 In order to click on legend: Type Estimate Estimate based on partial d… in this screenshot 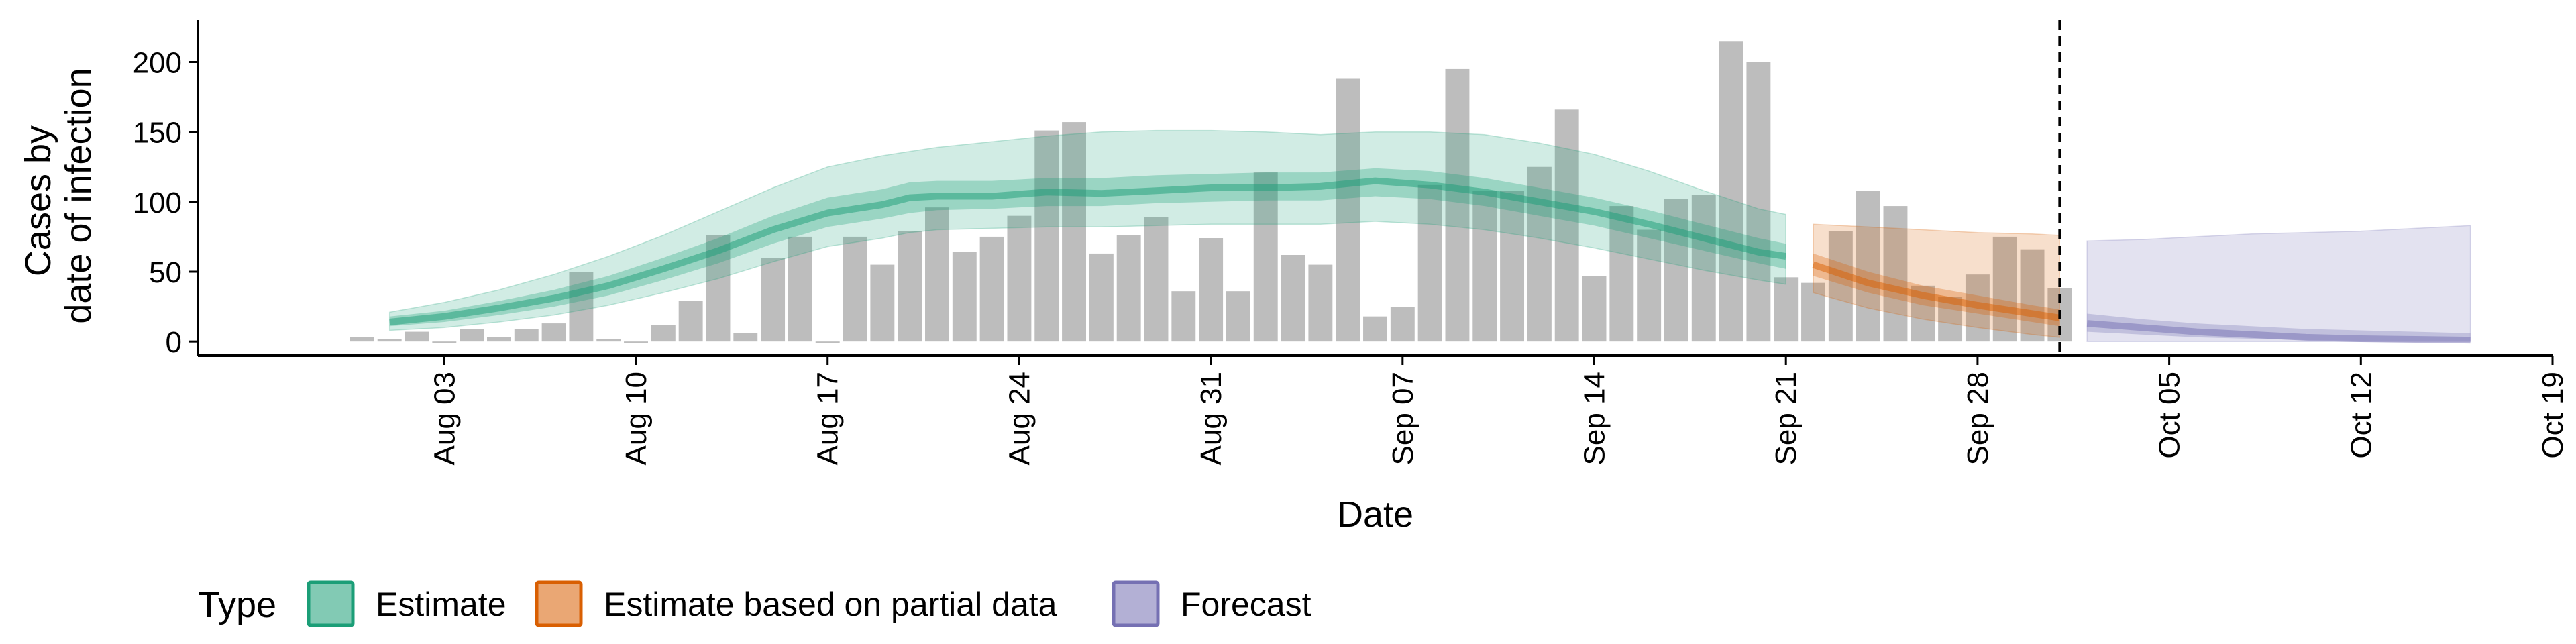, I will do `click(754, 603)`.